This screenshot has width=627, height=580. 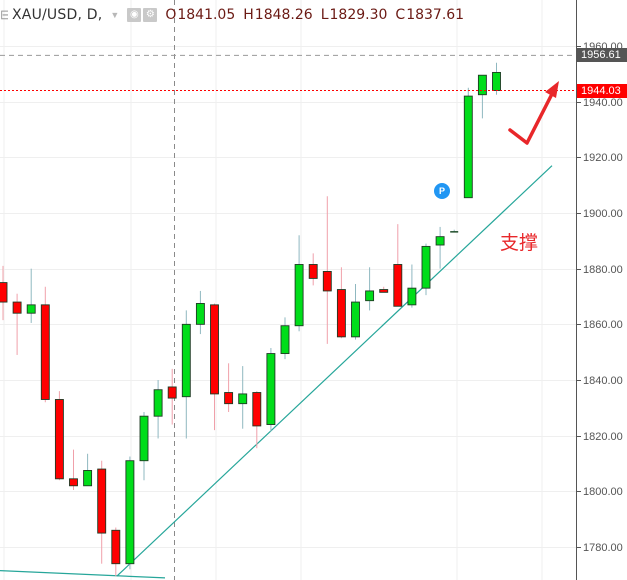 I want to click on ohlc-open: O1841.05, so click(x=200, y=15).